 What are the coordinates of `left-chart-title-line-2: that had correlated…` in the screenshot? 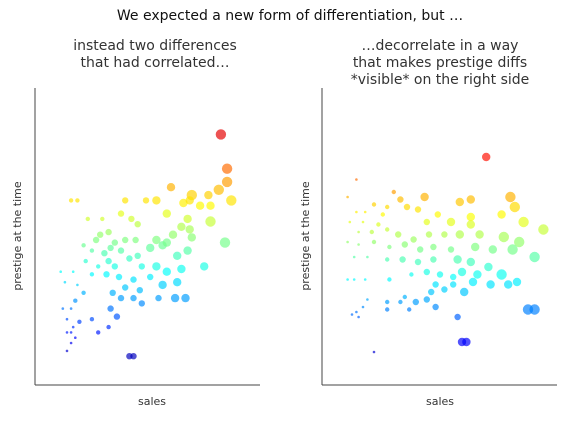 It's located at (155, 63).